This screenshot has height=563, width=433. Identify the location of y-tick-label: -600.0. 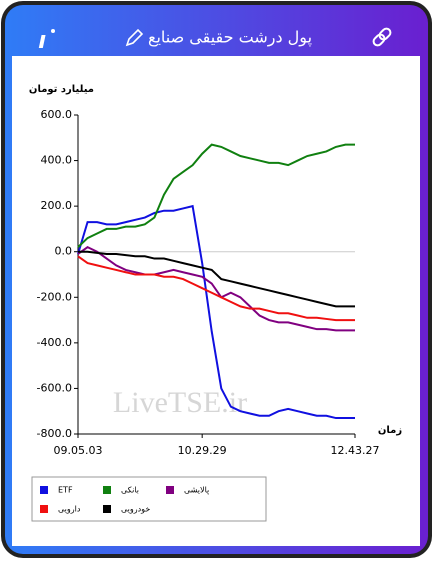
(54, 387).